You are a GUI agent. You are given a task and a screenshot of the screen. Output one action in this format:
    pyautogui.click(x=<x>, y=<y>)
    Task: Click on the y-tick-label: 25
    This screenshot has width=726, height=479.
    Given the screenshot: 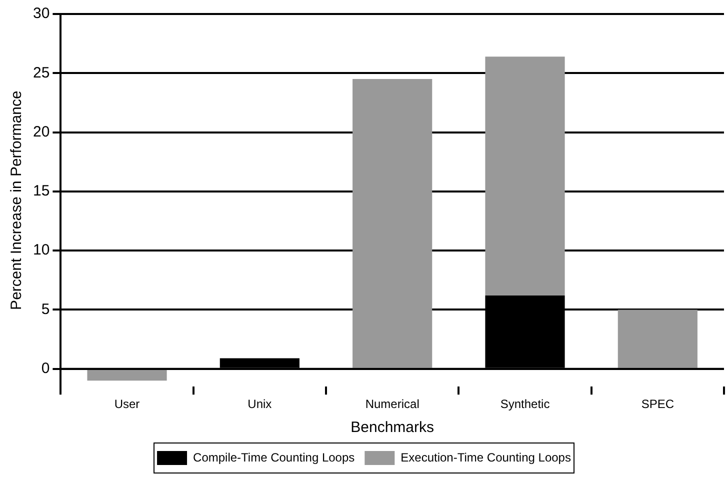 What is the action you would take?
    pyautogui.click(x=41, y=73)
    